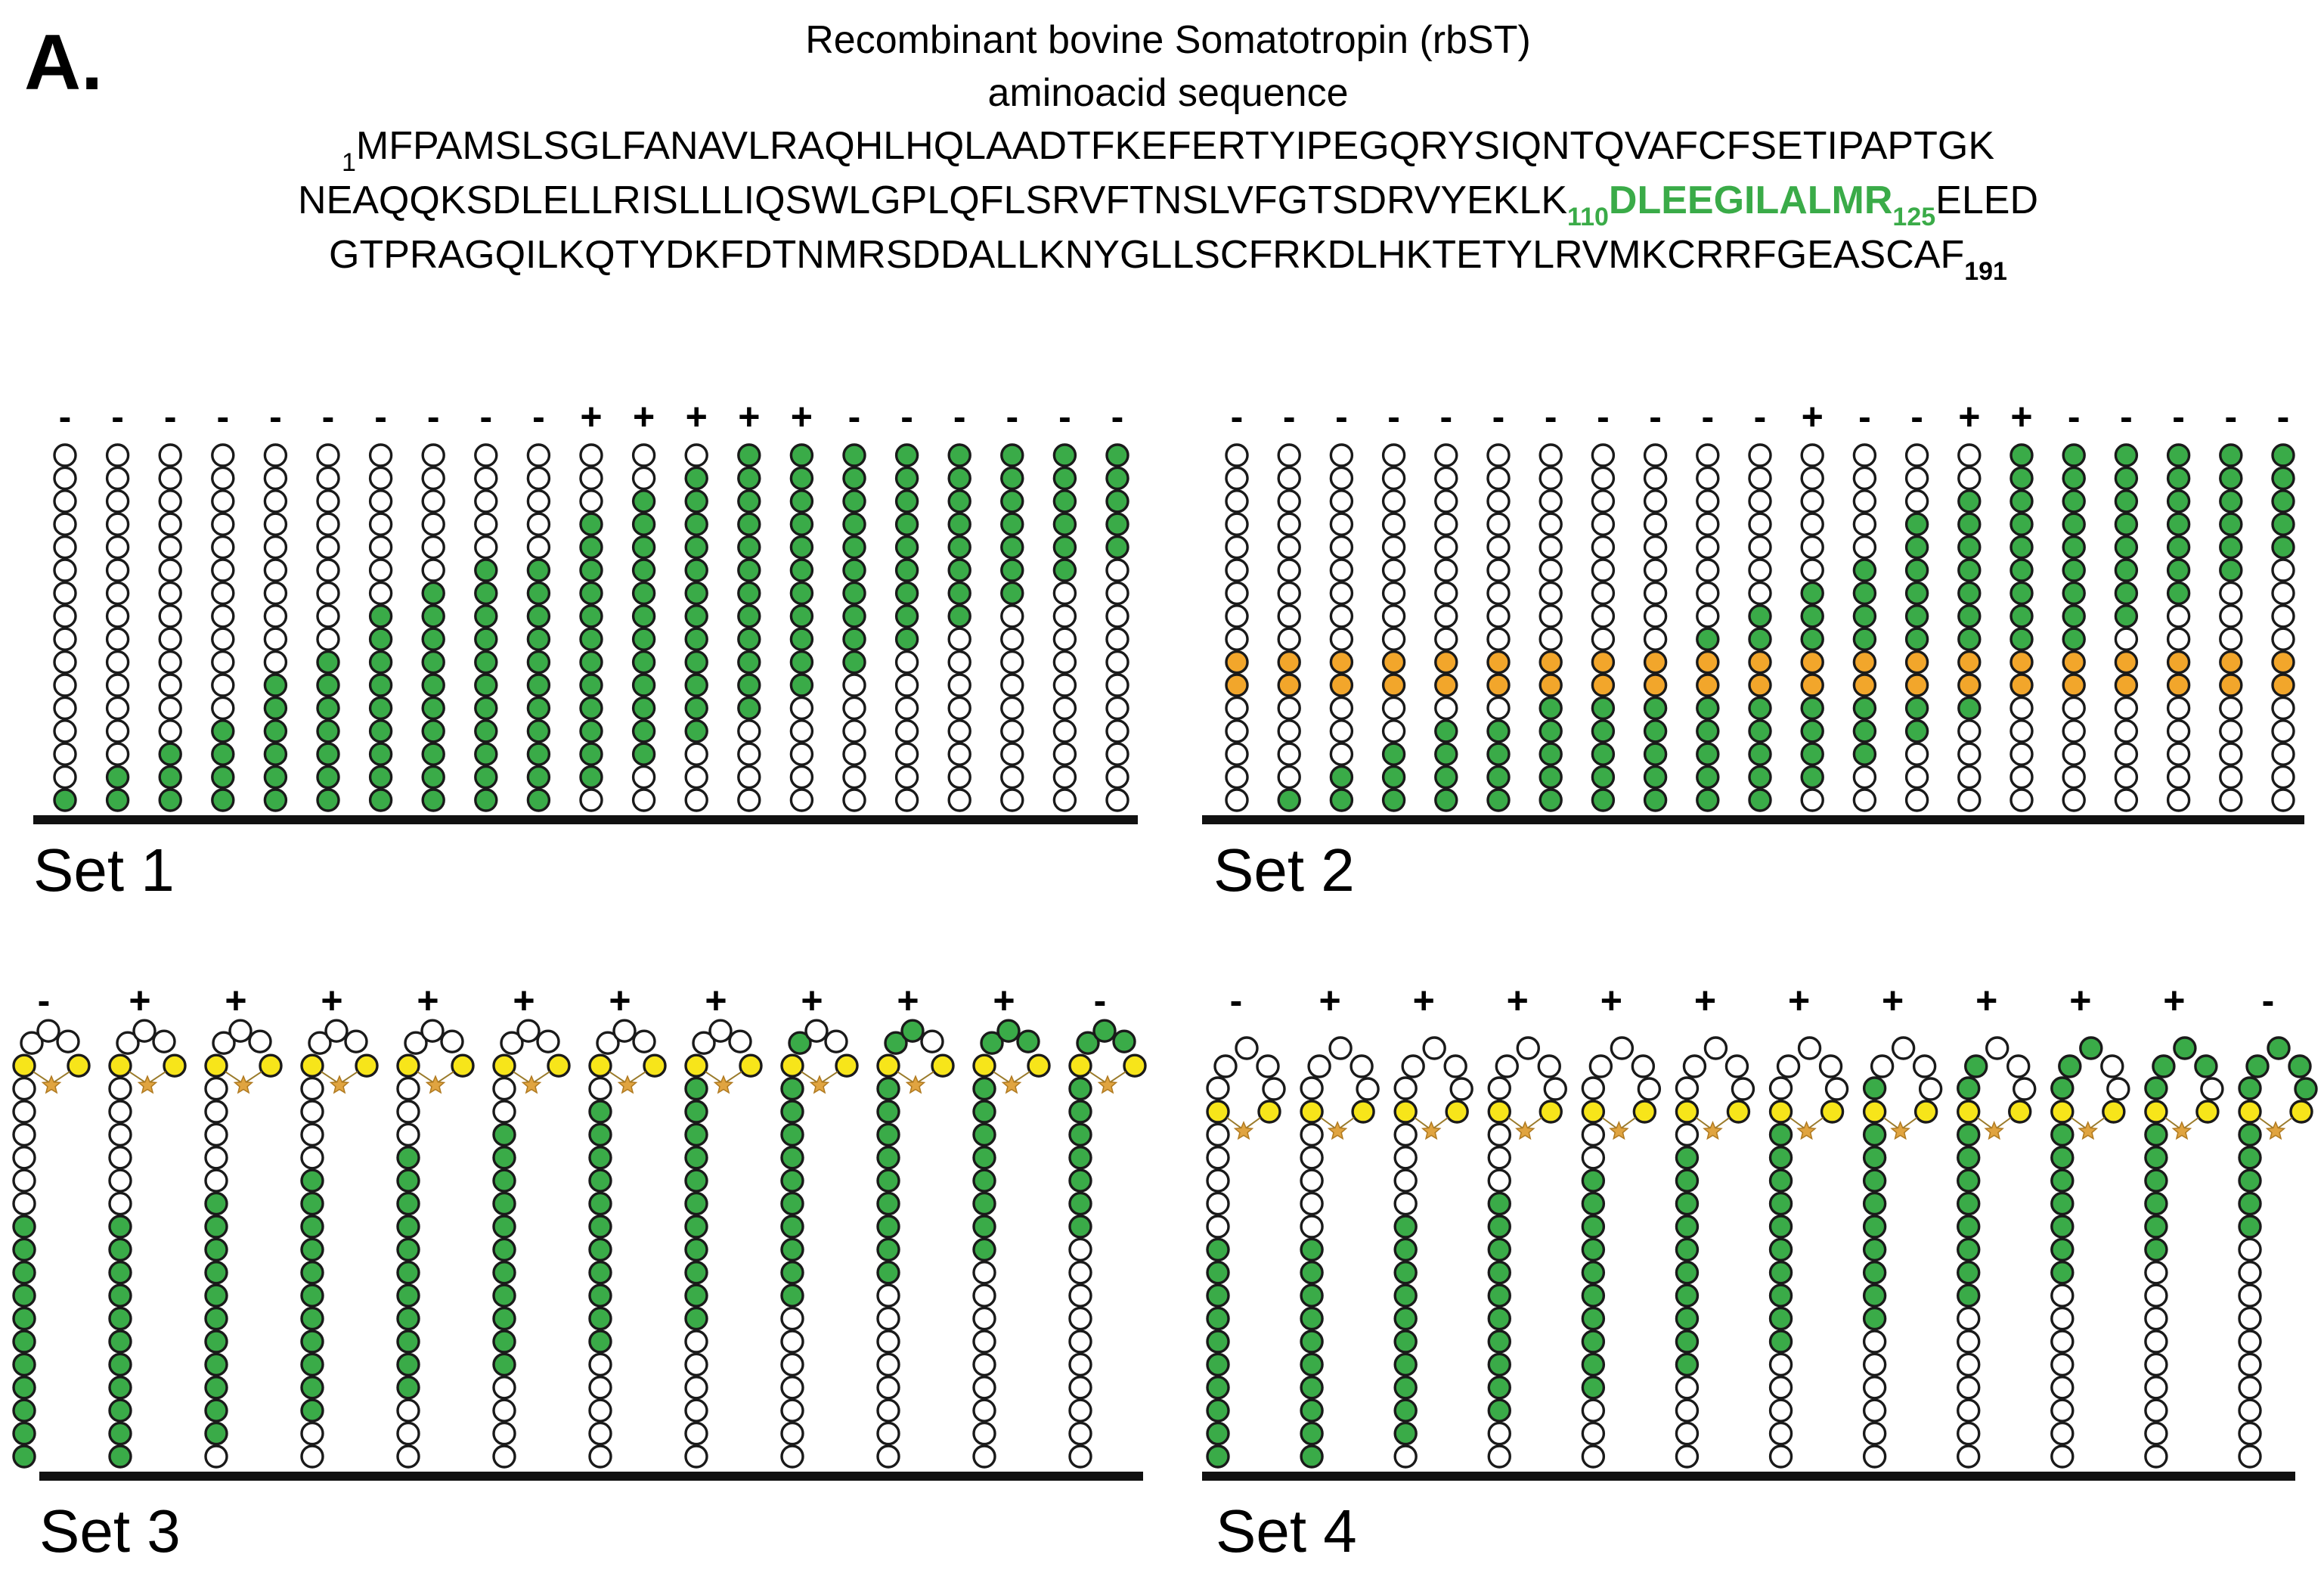  I want to click on peptide-12: -, so click(2278, 1224).